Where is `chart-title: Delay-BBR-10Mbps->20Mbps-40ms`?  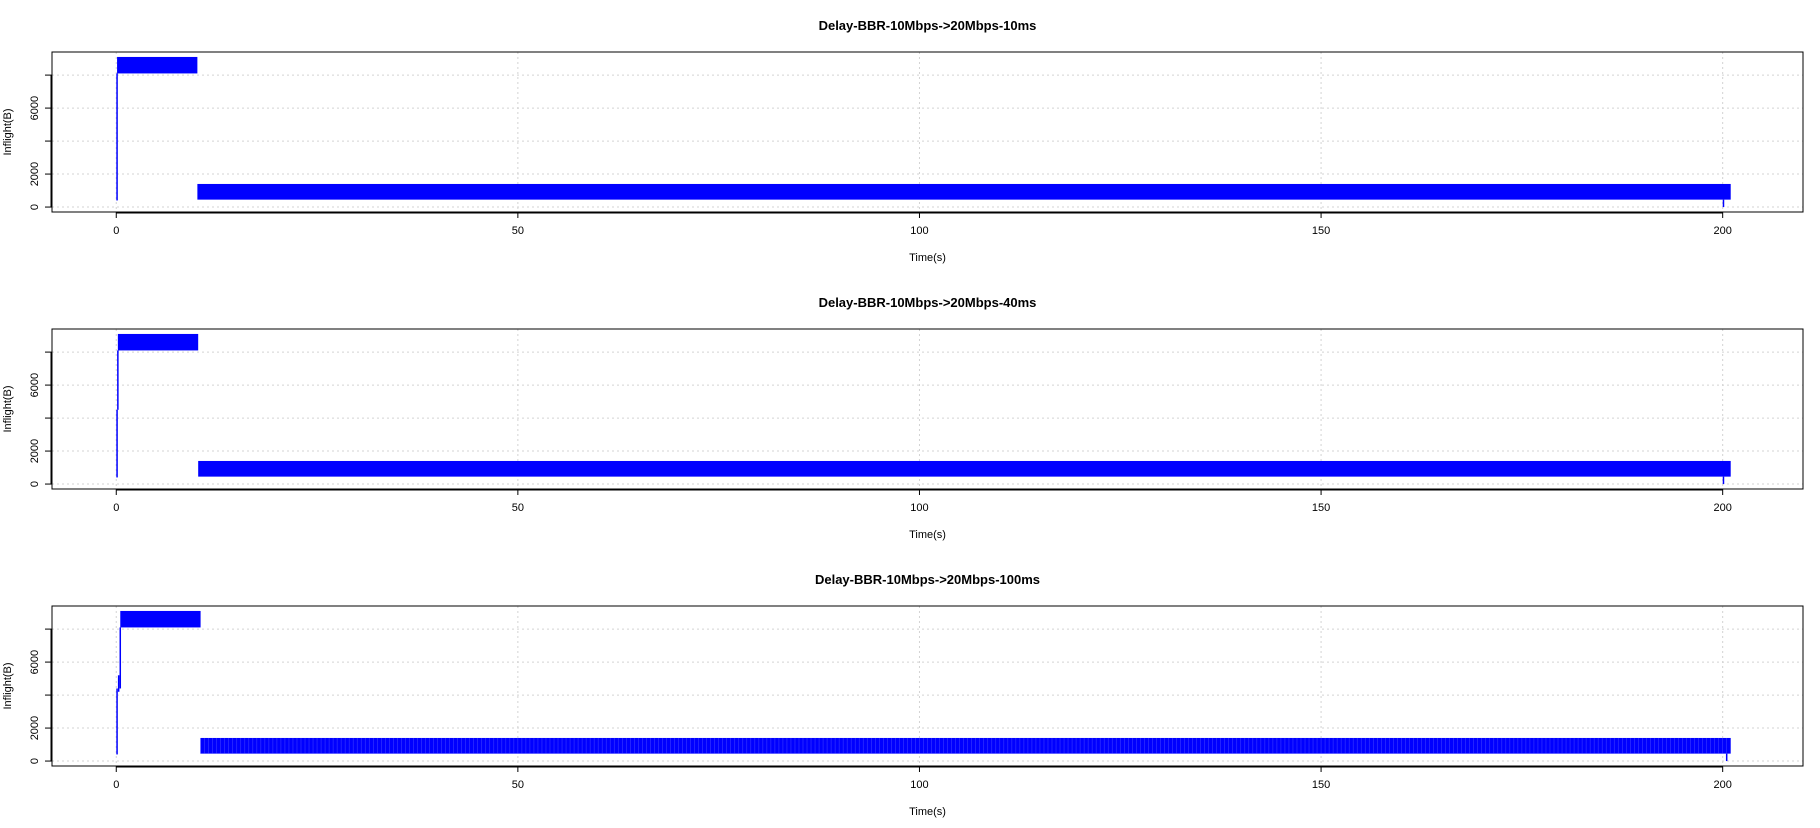
chart-title: Delay-BBR-10Mbps->20Mbps-40ms is located at coordinates (928, 302).